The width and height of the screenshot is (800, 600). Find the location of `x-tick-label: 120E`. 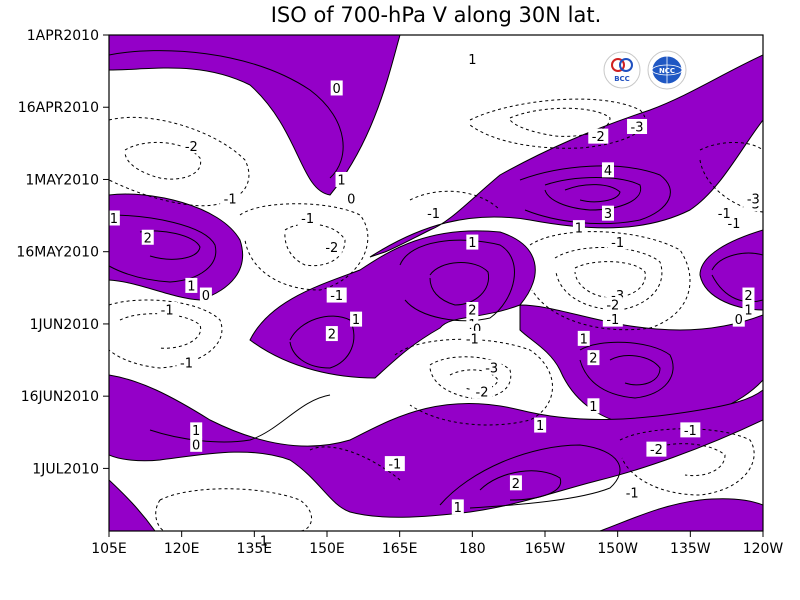

x-tick-label: 120E is located at coordinates (182, 549).